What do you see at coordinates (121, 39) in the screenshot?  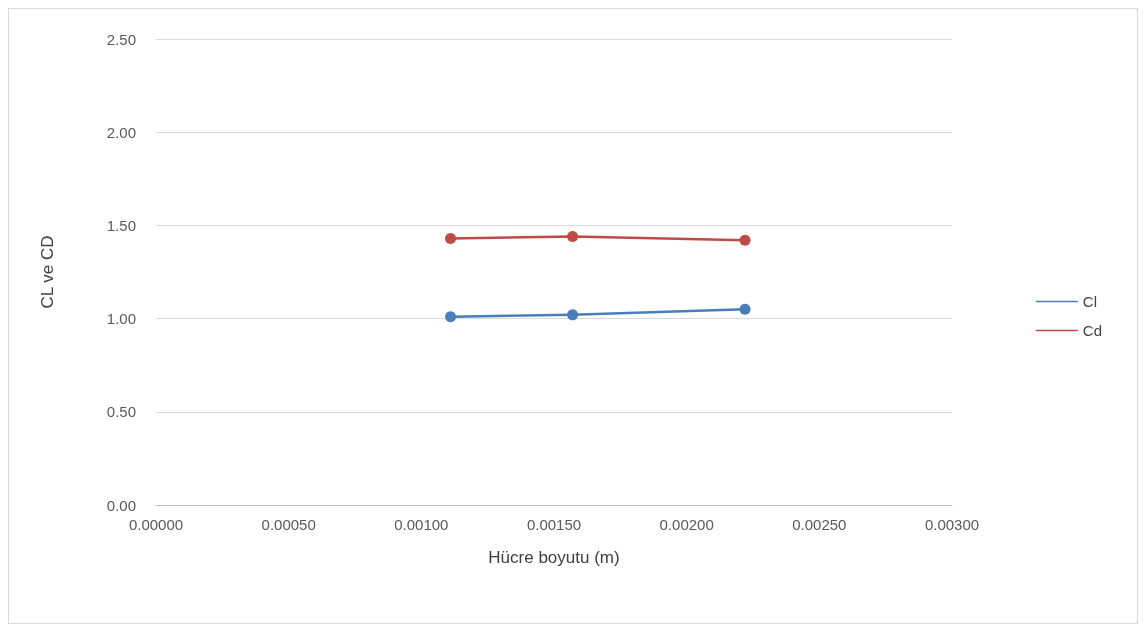 I see `y-tick-label: 2.50` at bounding box center [121, 39].